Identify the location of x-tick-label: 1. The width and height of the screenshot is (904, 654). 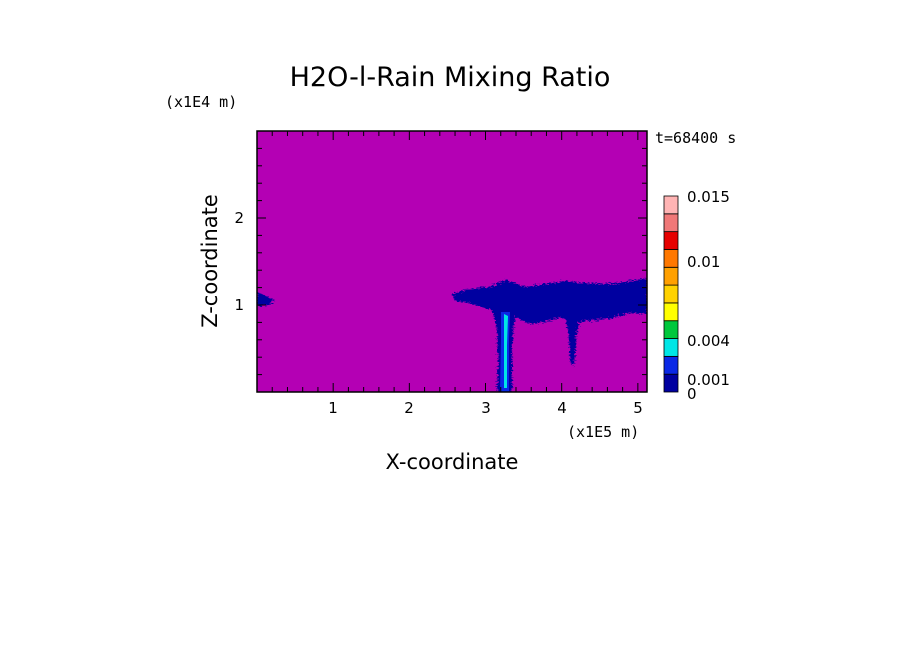
(333, 408).